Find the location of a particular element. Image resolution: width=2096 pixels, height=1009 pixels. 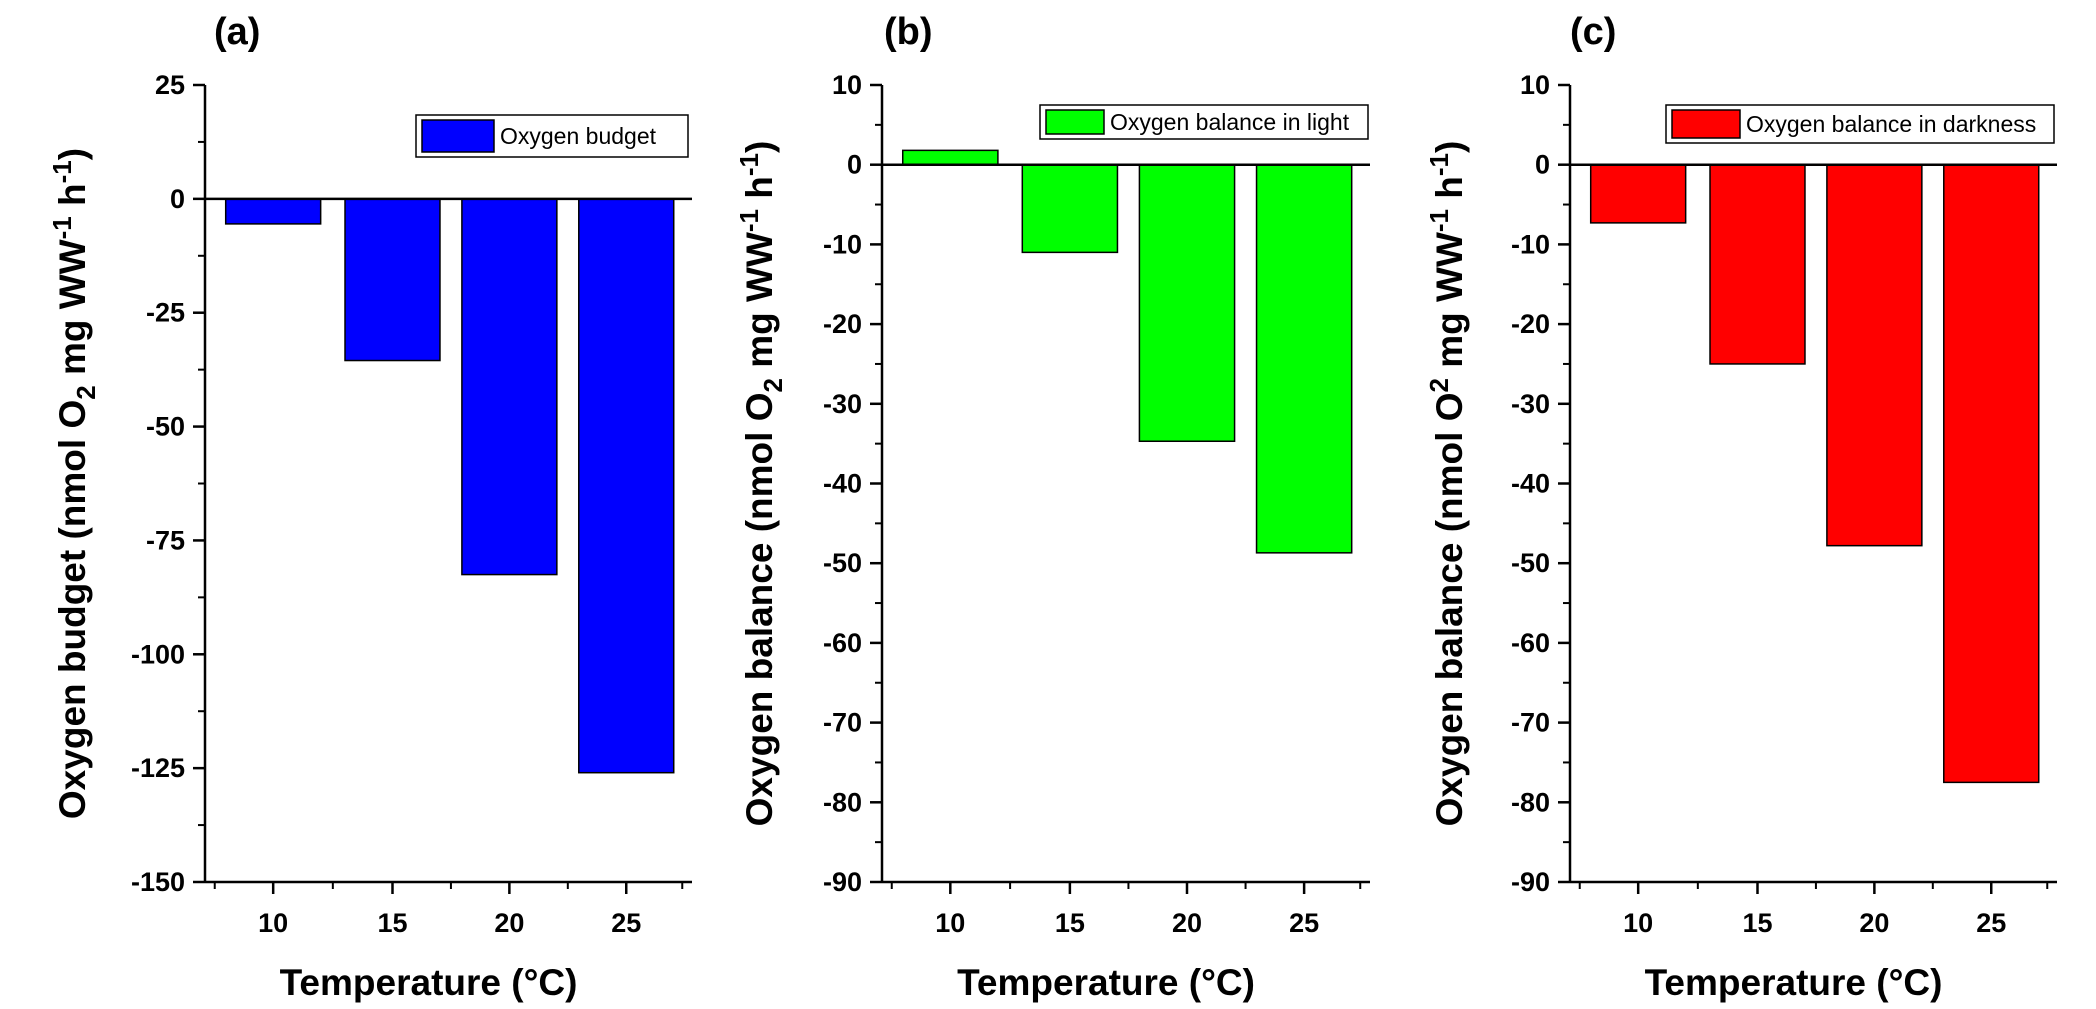

y-tick-label: -150 is located at coordinates (158, 882).